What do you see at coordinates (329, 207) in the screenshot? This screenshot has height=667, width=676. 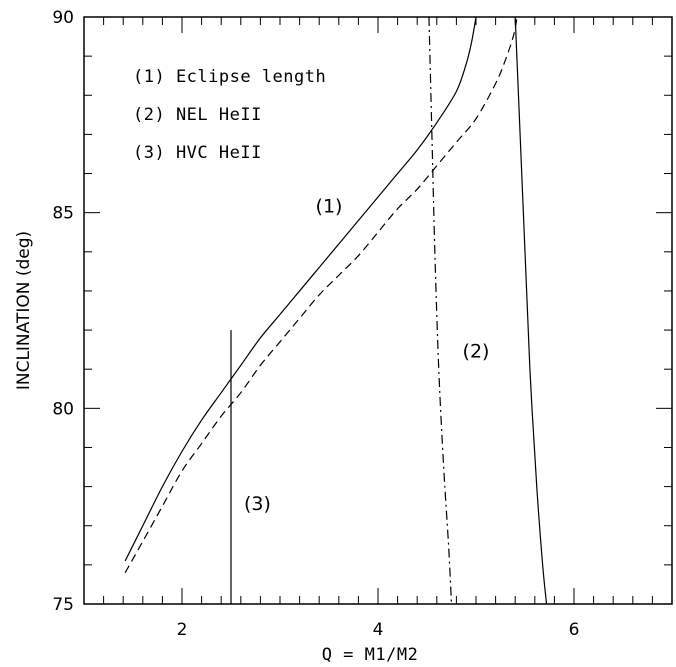 I see `curve-label: (1)` at bounding box center [329, 207].